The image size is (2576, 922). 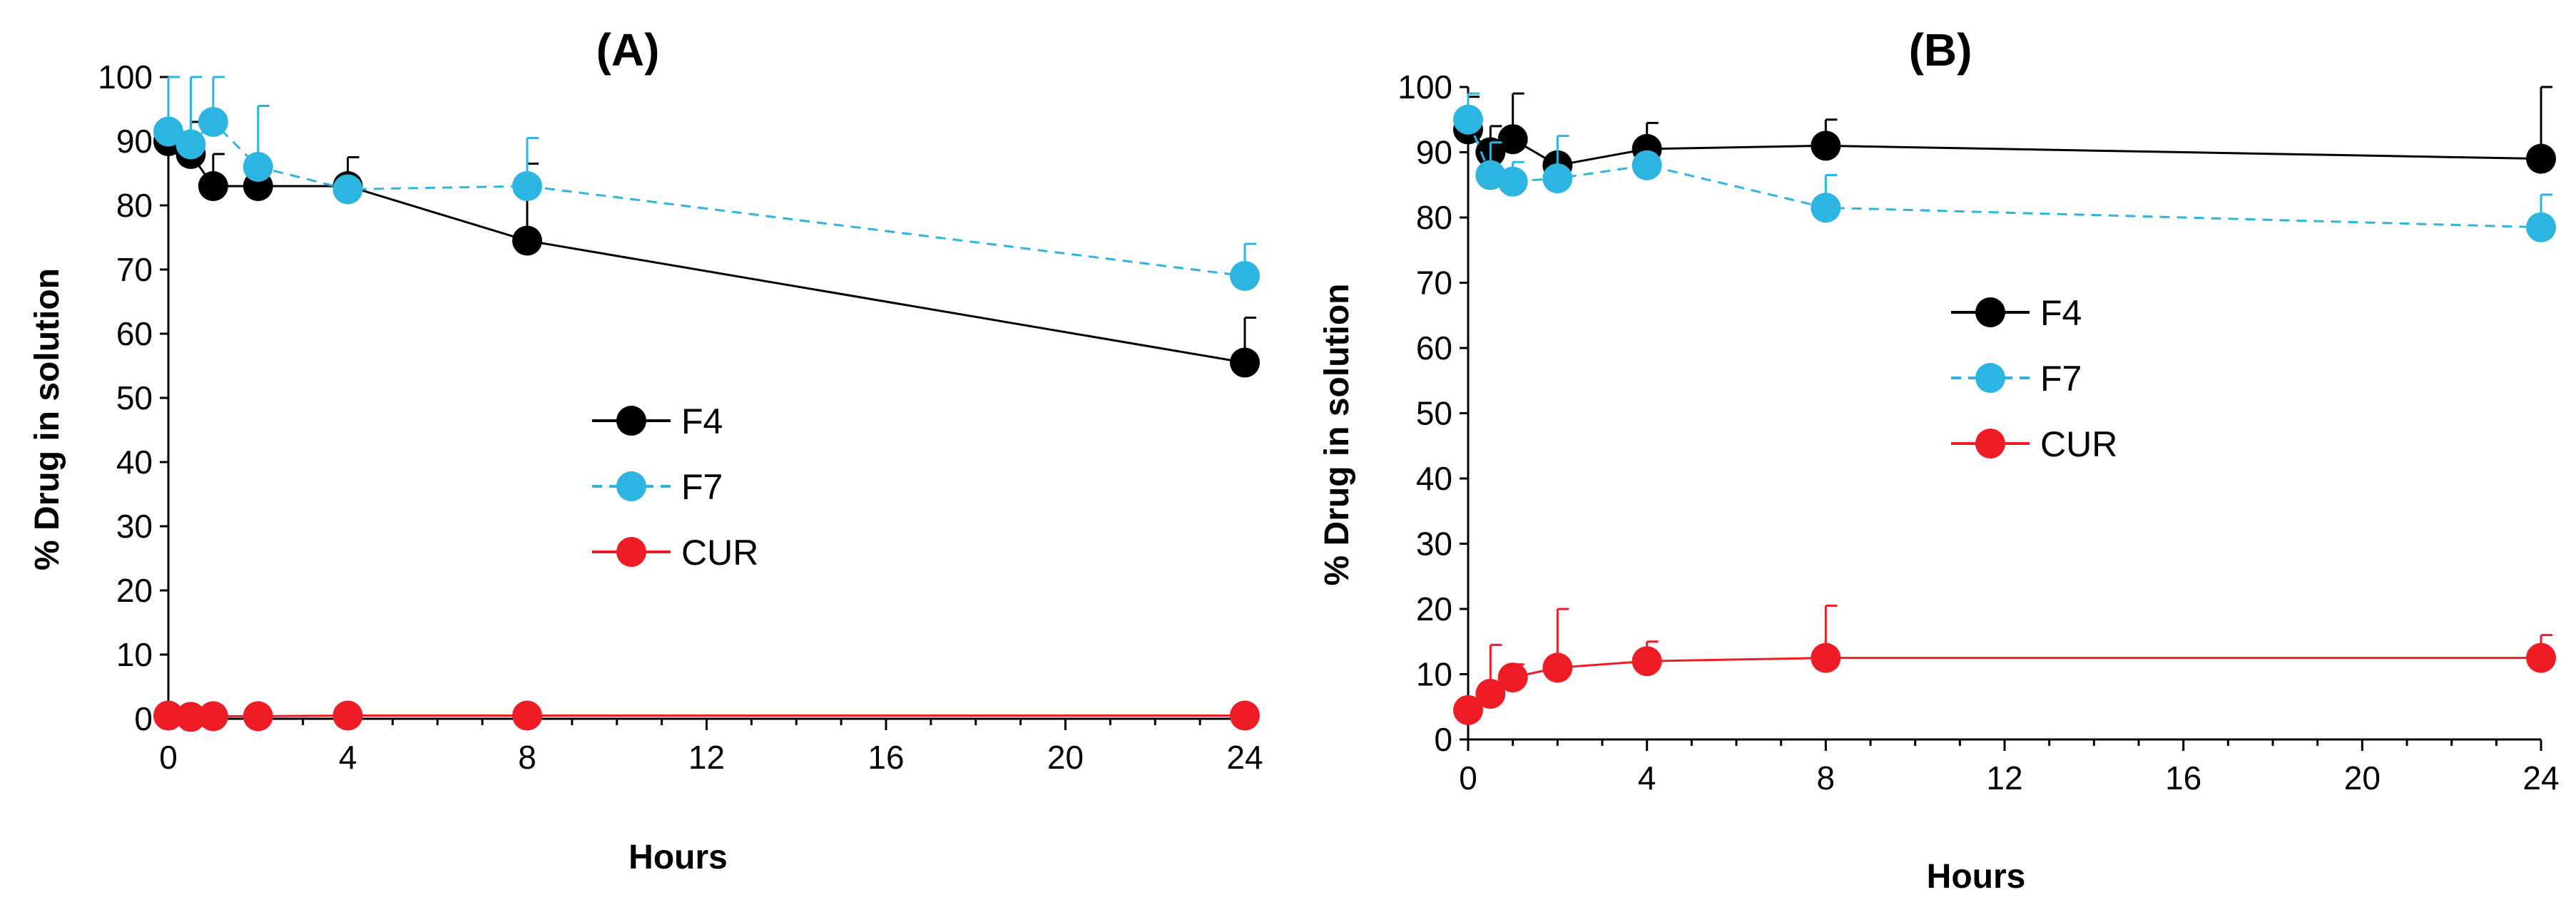 I want to click on legend-label-cur: CUR, so click(x=719, y=553).